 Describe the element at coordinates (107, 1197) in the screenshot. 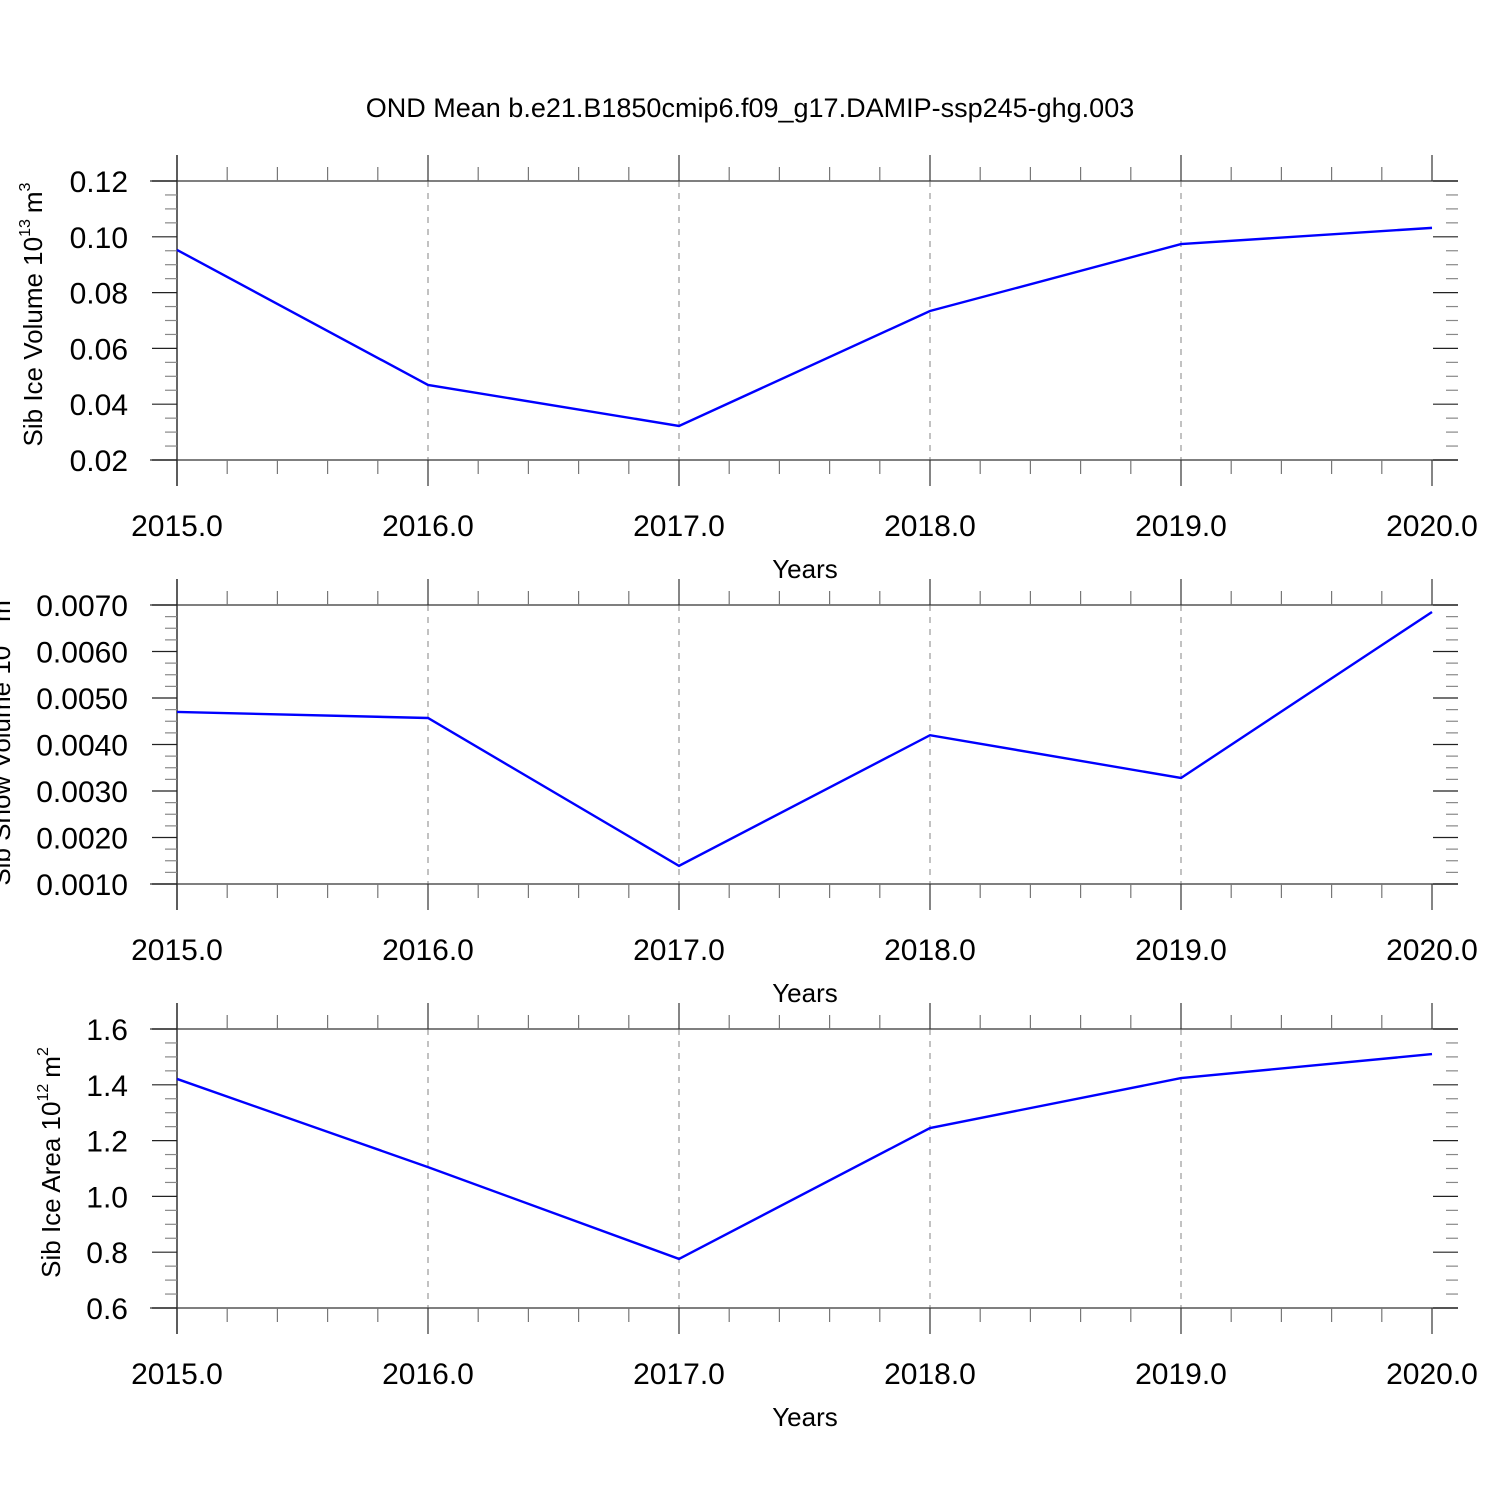

I see `y-tick-label: 1.0` at that location.